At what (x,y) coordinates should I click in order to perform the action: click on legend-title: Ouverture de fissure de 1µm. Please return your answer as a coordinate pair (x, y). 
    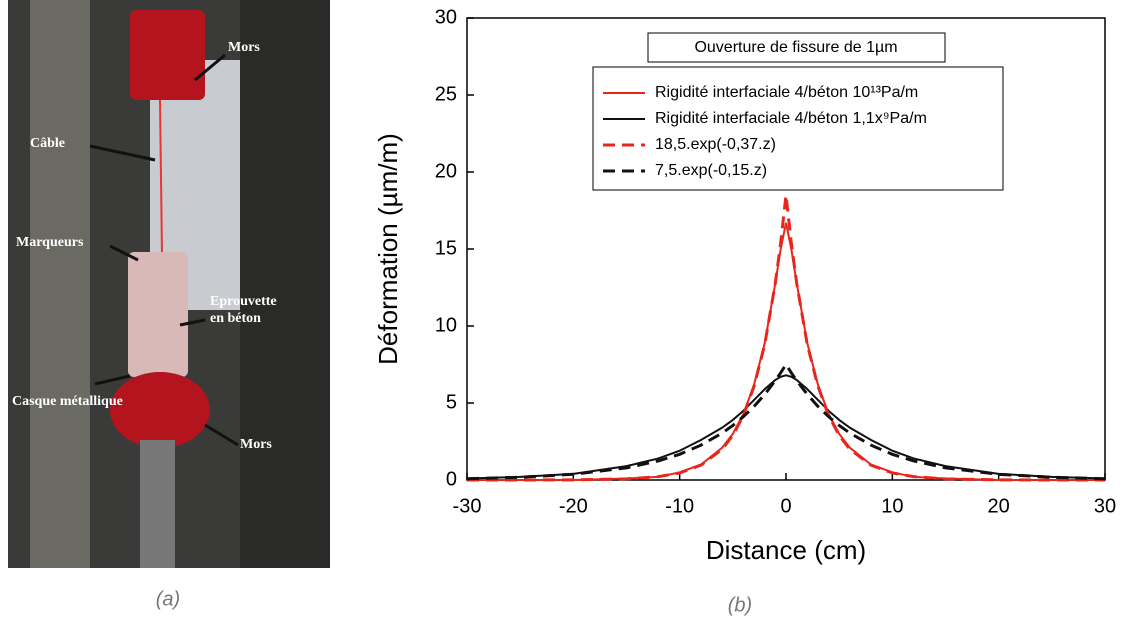
    Looking at the image, I should click on (795, 47).